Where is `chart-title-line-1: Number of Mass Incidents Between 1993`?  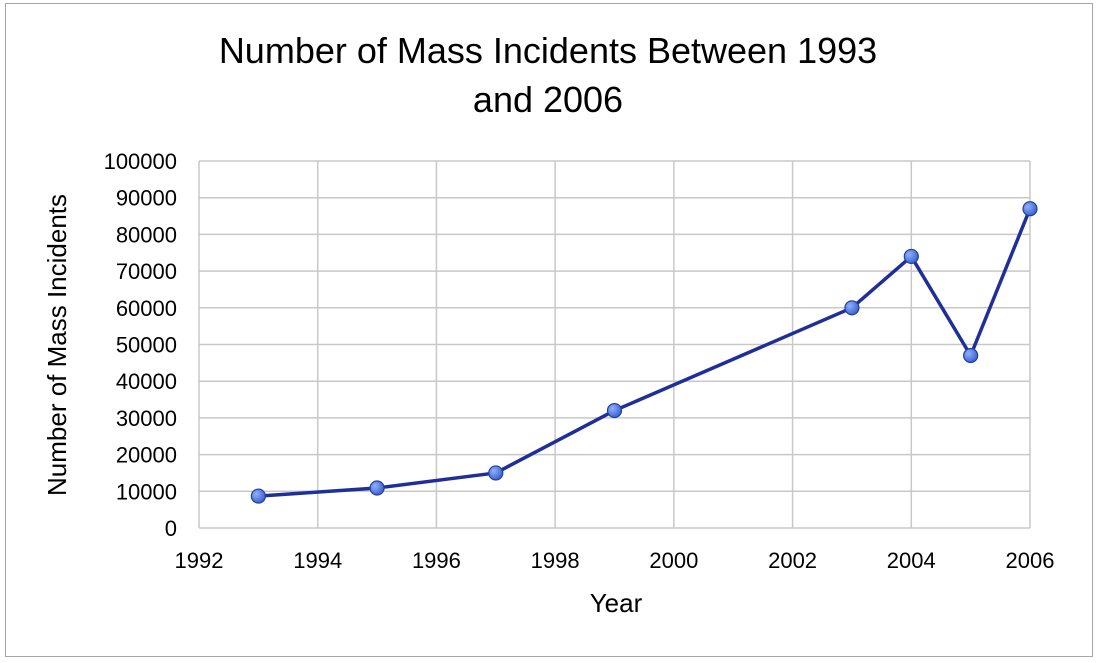 chart-title-line-1: Number of Mass Incidents Between 1993 is located at coordinates (548, 50).